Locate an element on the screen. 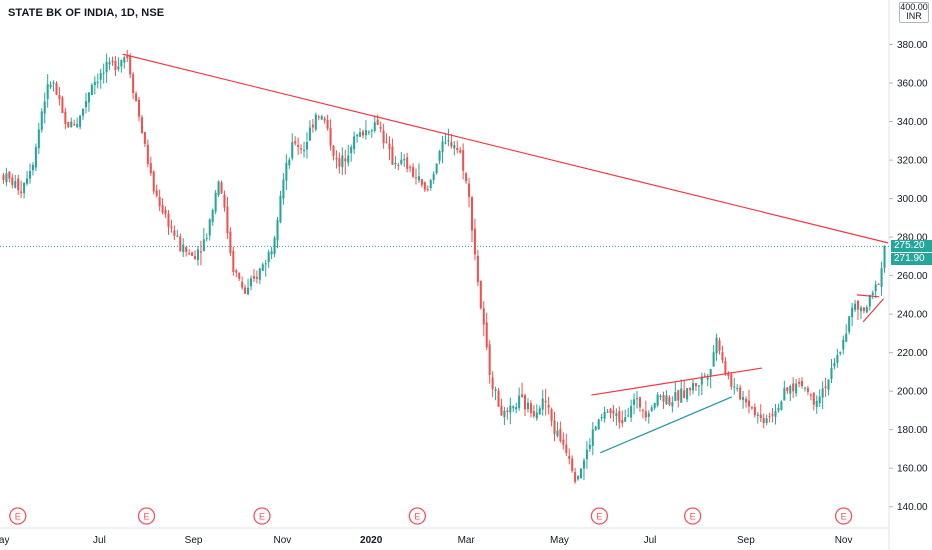 This screenshot has width=932, height=550. y-tick-label: 240.00 is located at coordinates (912, 315).